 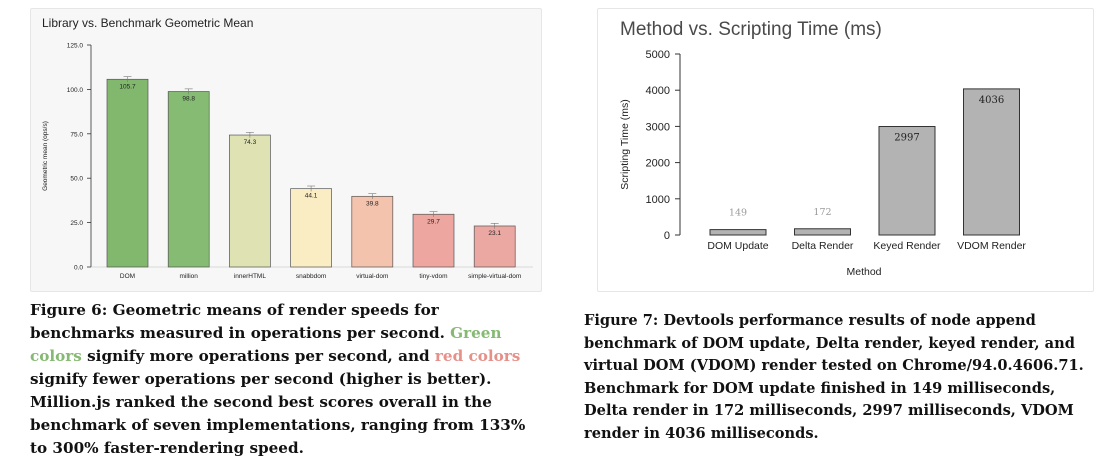 What do you see at coordinates (658, 200) in the screenshot?
I see `figure7-y-tick-label: 1000` at bounding box center [658, 200].